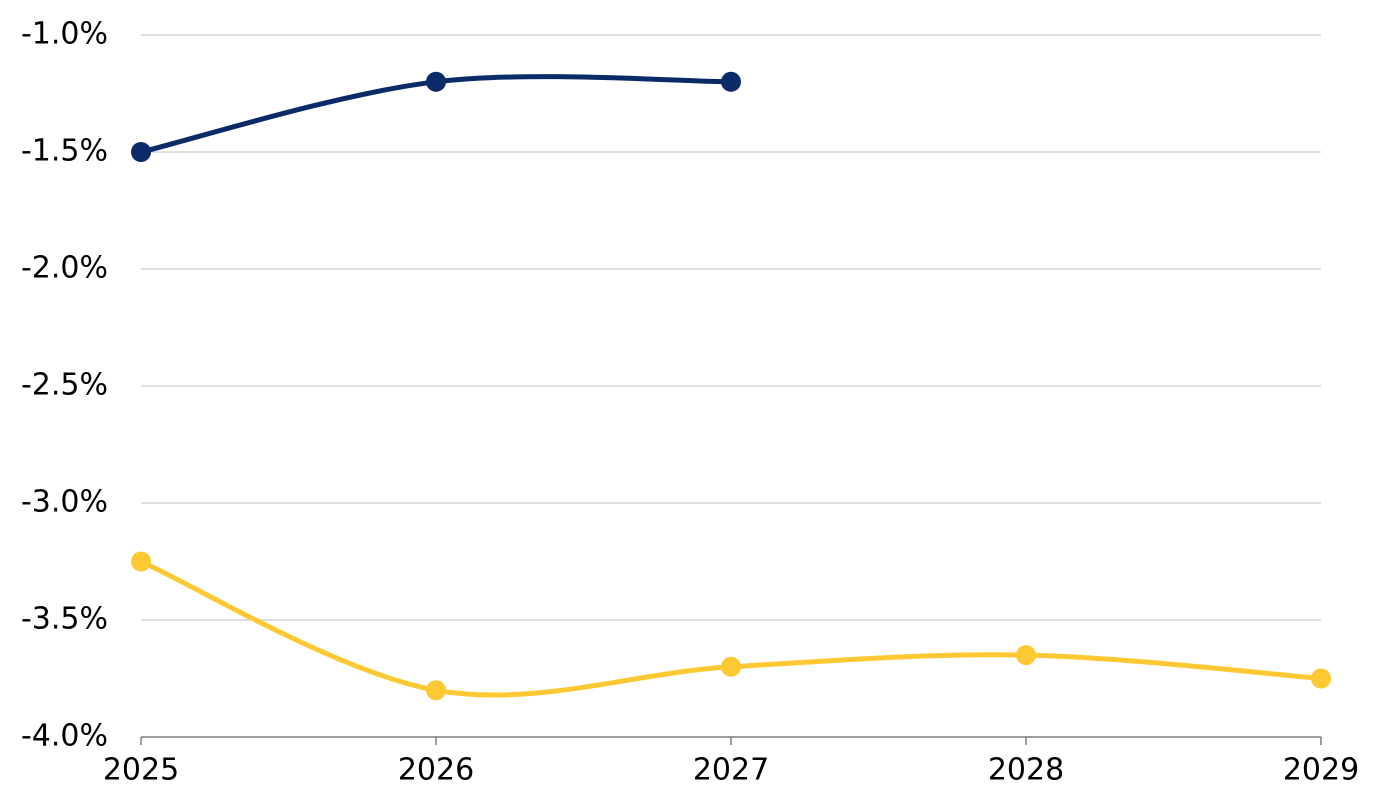 The height and width of the screenshot is (804, 1380). Describe the element at coordinates (64, 385) in the screenshot. I see `y-tick-label: -2.5%` at that location.